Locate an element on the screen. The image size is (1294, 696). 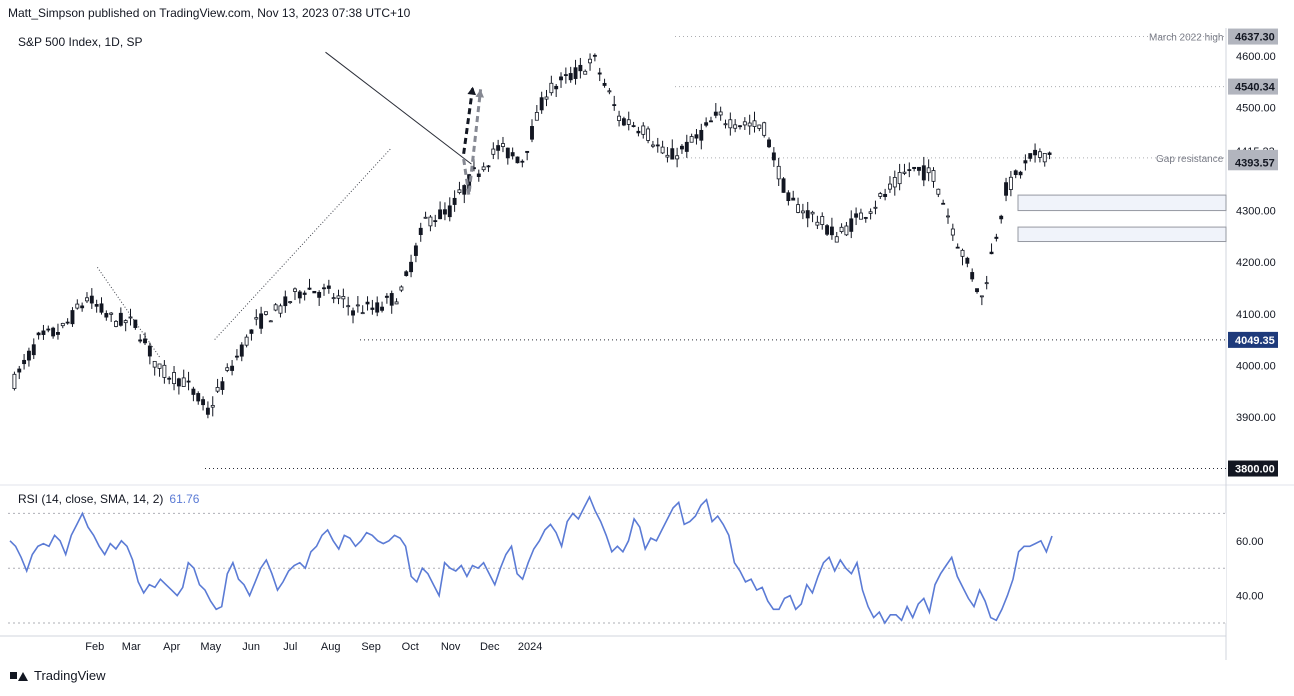
x-tick-label: Mar is located at coordinates (131, 647).